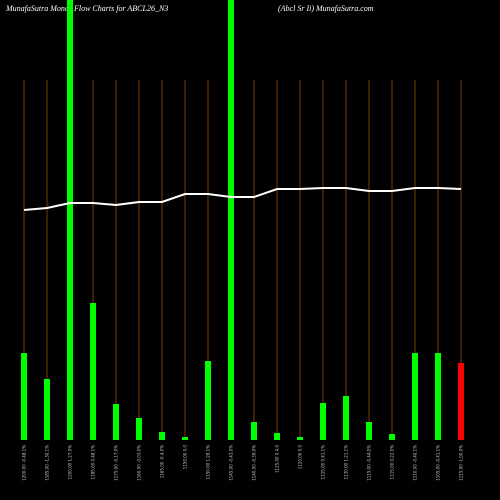 Image resolution: width=500 pixels, height=500 pixels. What do you see at coordinates (70, 462) in the screenshot?
I see `x-tick-label: 1200.00 1.27.0%` at bounding box center [70, 462].